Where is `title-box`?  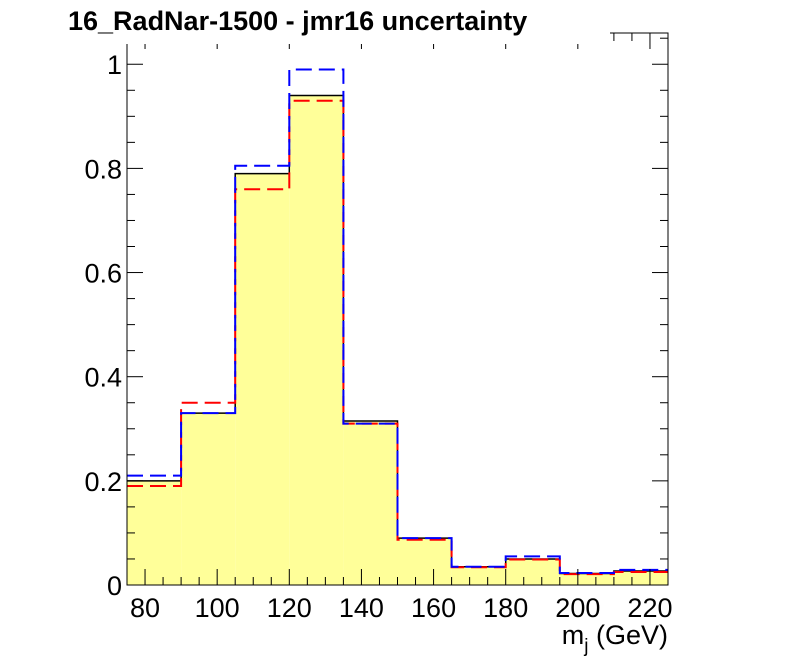
title-box is located at coordinates (335, 22).